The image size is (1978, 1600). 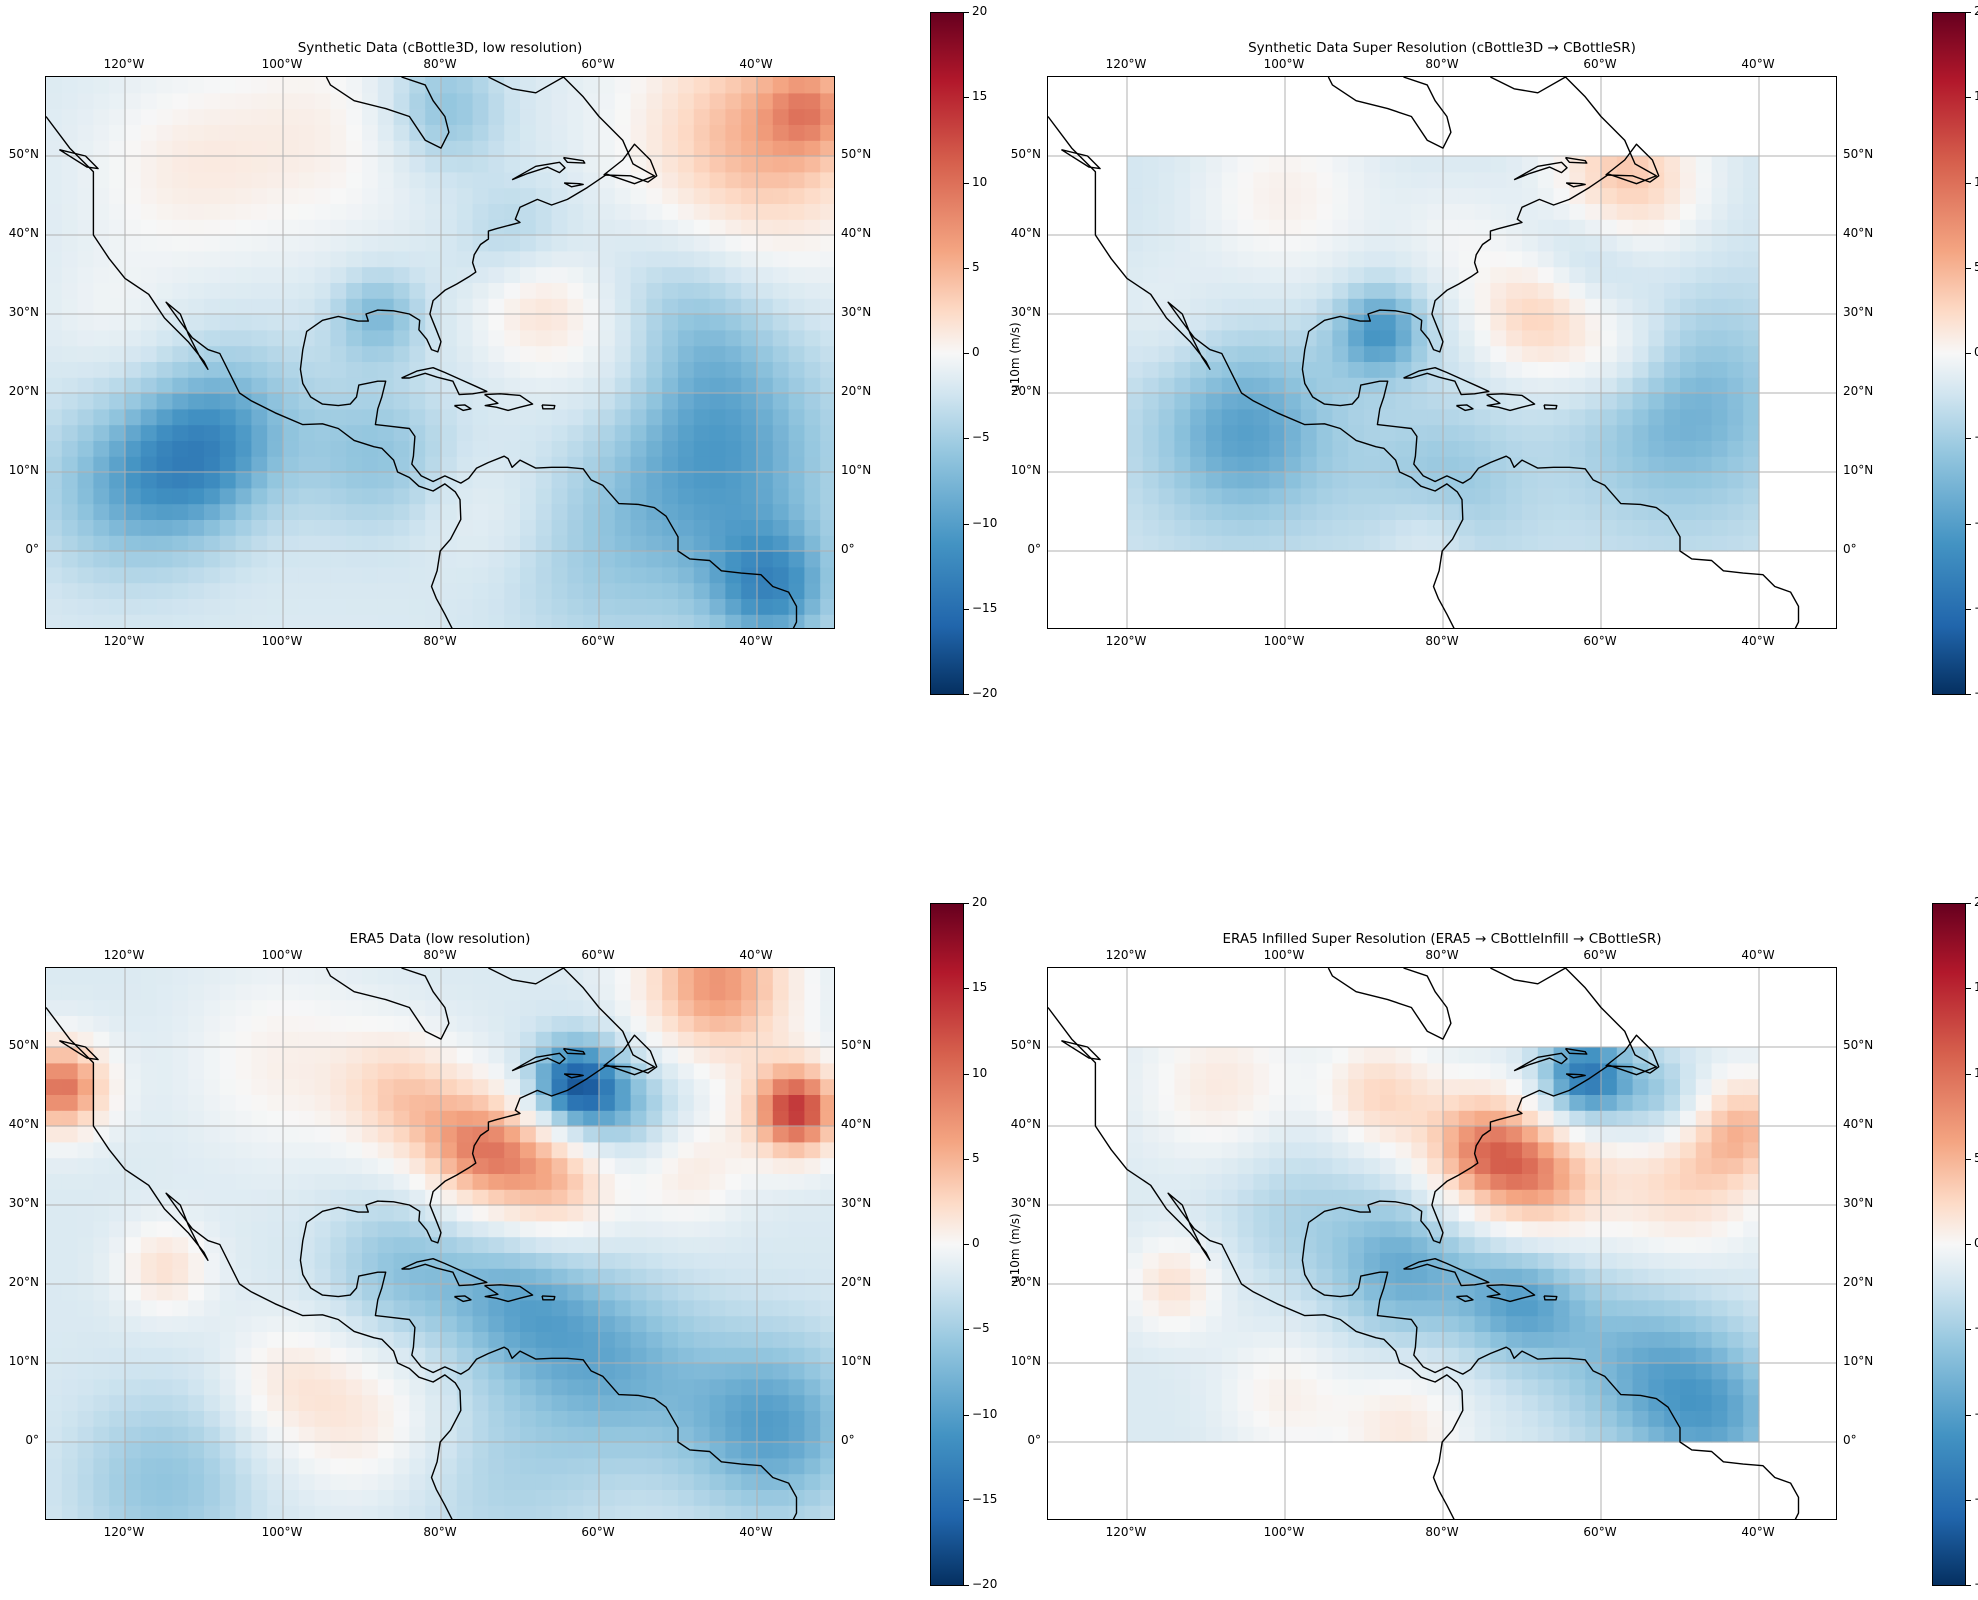 I want to click on lat-tick-label-left: 0°, so click(x=32, y=549).